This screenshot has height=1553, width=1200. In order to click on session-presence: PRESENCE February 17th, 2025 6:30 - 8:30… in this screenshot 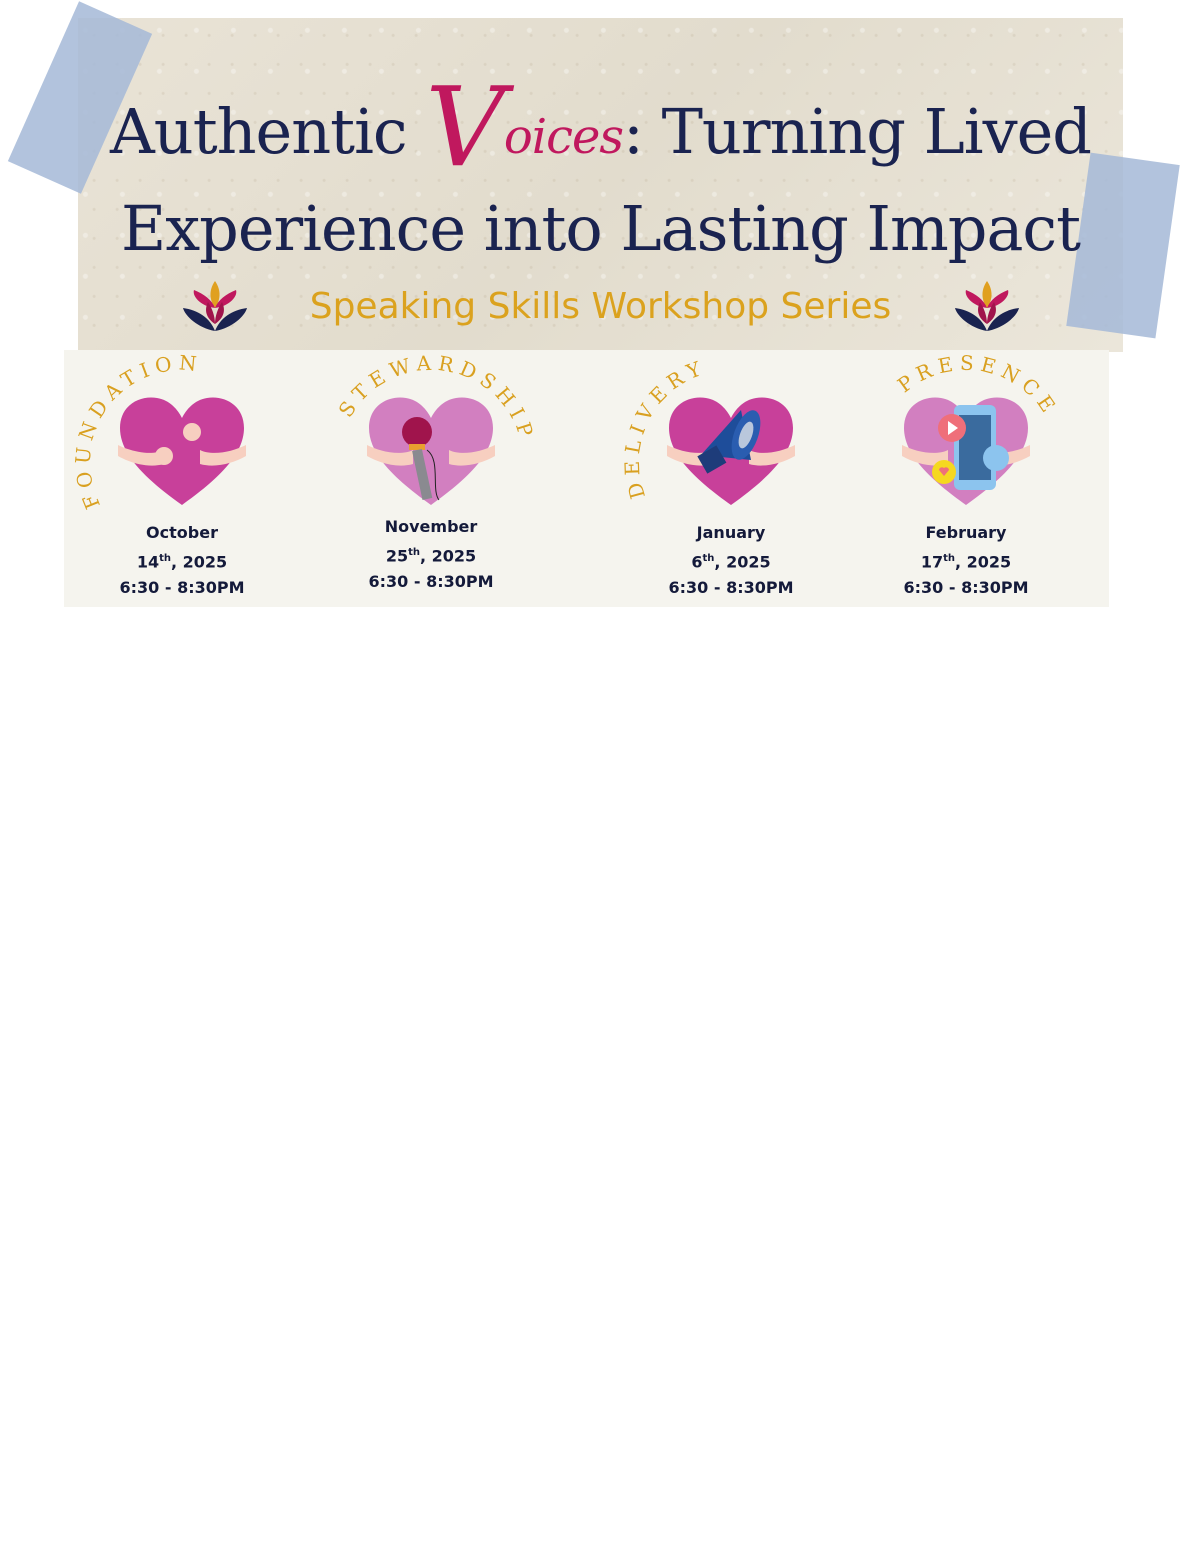, I will do `click(966, 478)`.